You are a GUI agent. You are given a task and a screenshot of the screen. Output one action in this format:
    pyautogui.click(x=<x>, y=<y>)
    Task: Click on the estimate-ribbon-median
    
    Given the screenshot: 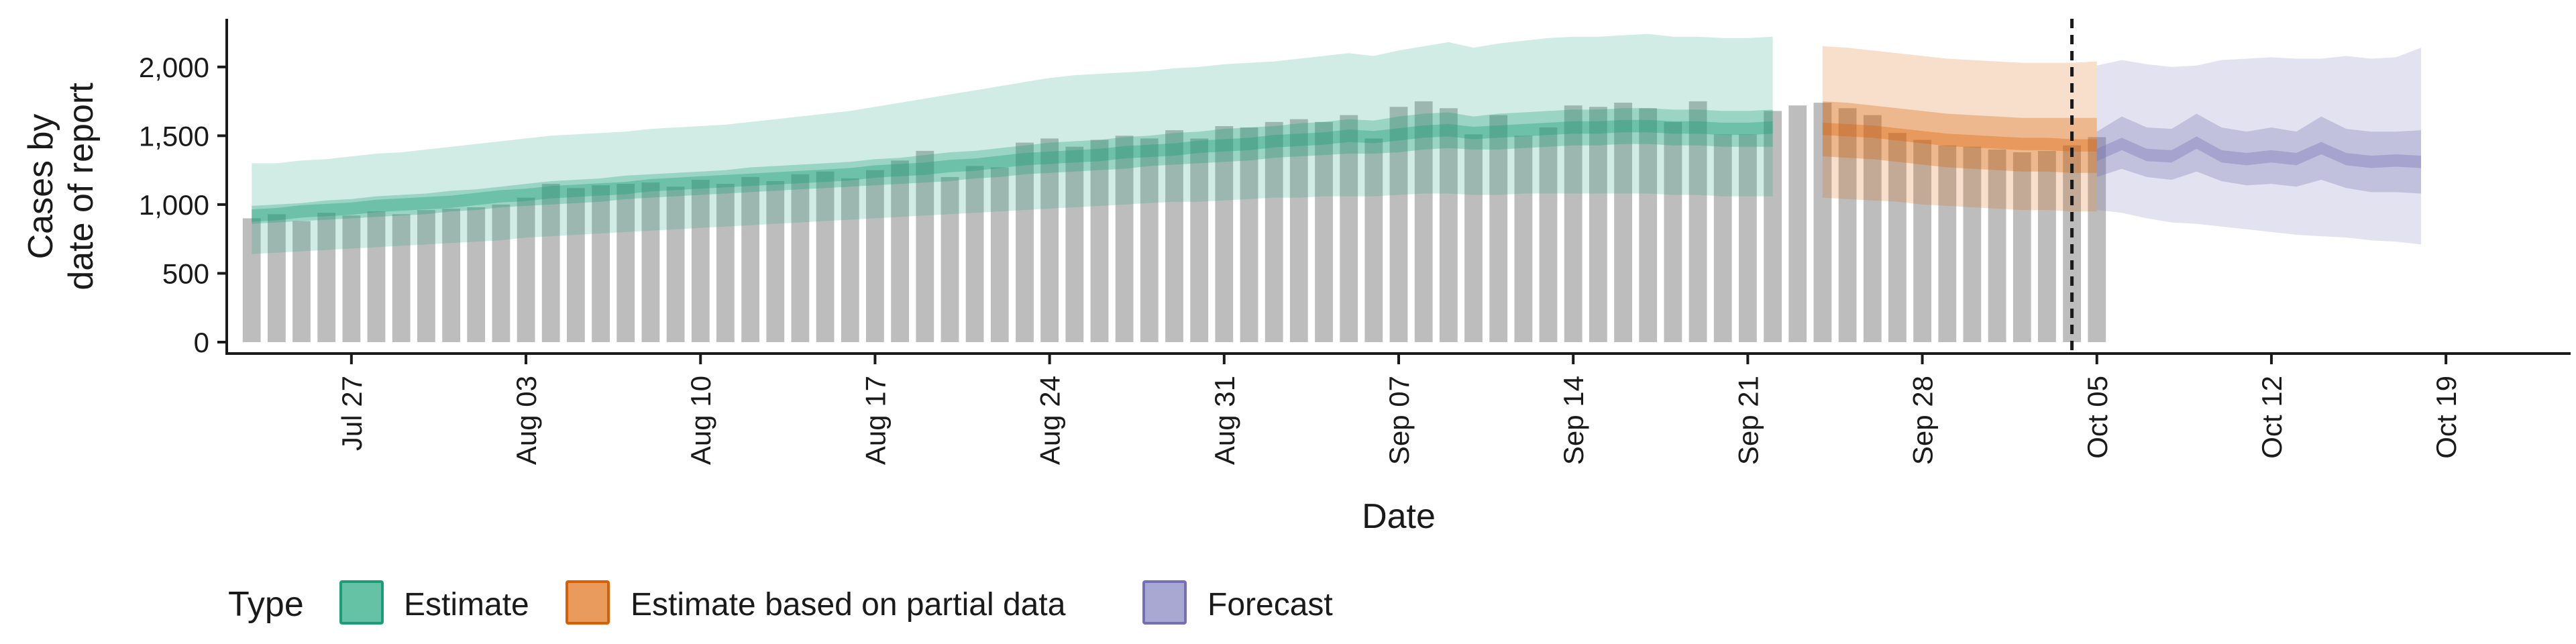 What is the action you would take?
    pyautogui.click(x=1012, y=170)
    